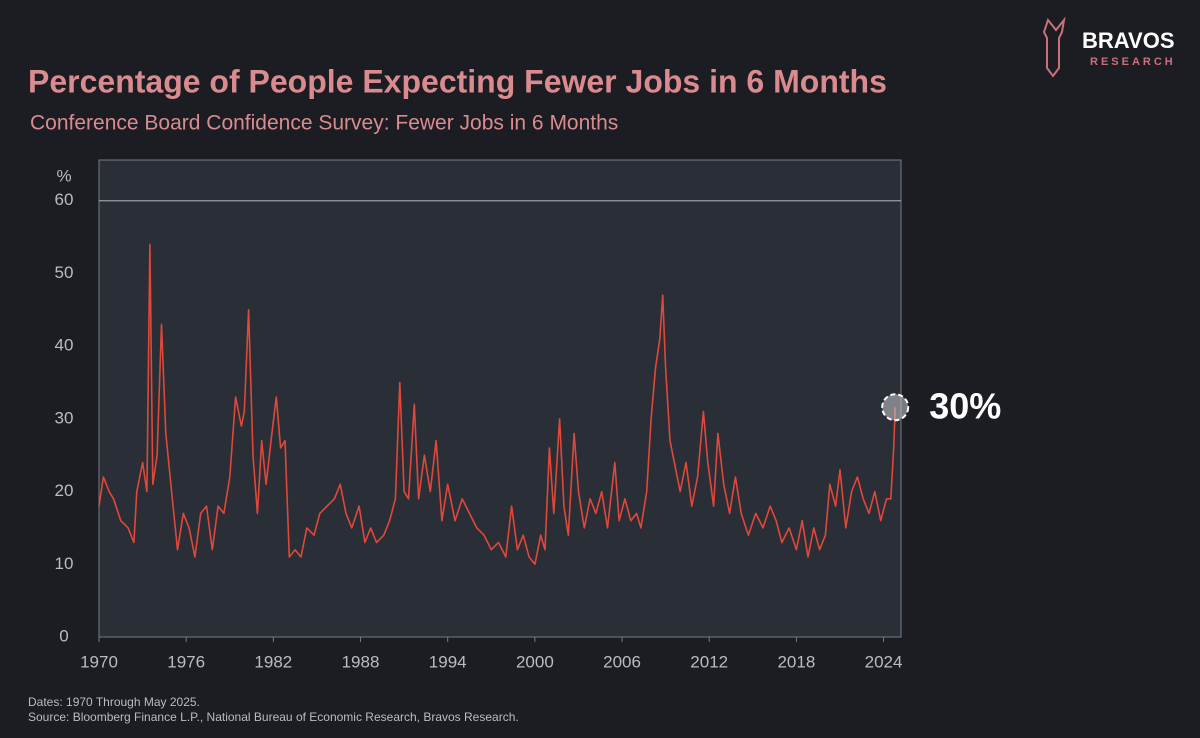 This screenshot has width=1200, height=738. I want to click on logo: BRAVOS RESEARCH, so click(1109, 47).